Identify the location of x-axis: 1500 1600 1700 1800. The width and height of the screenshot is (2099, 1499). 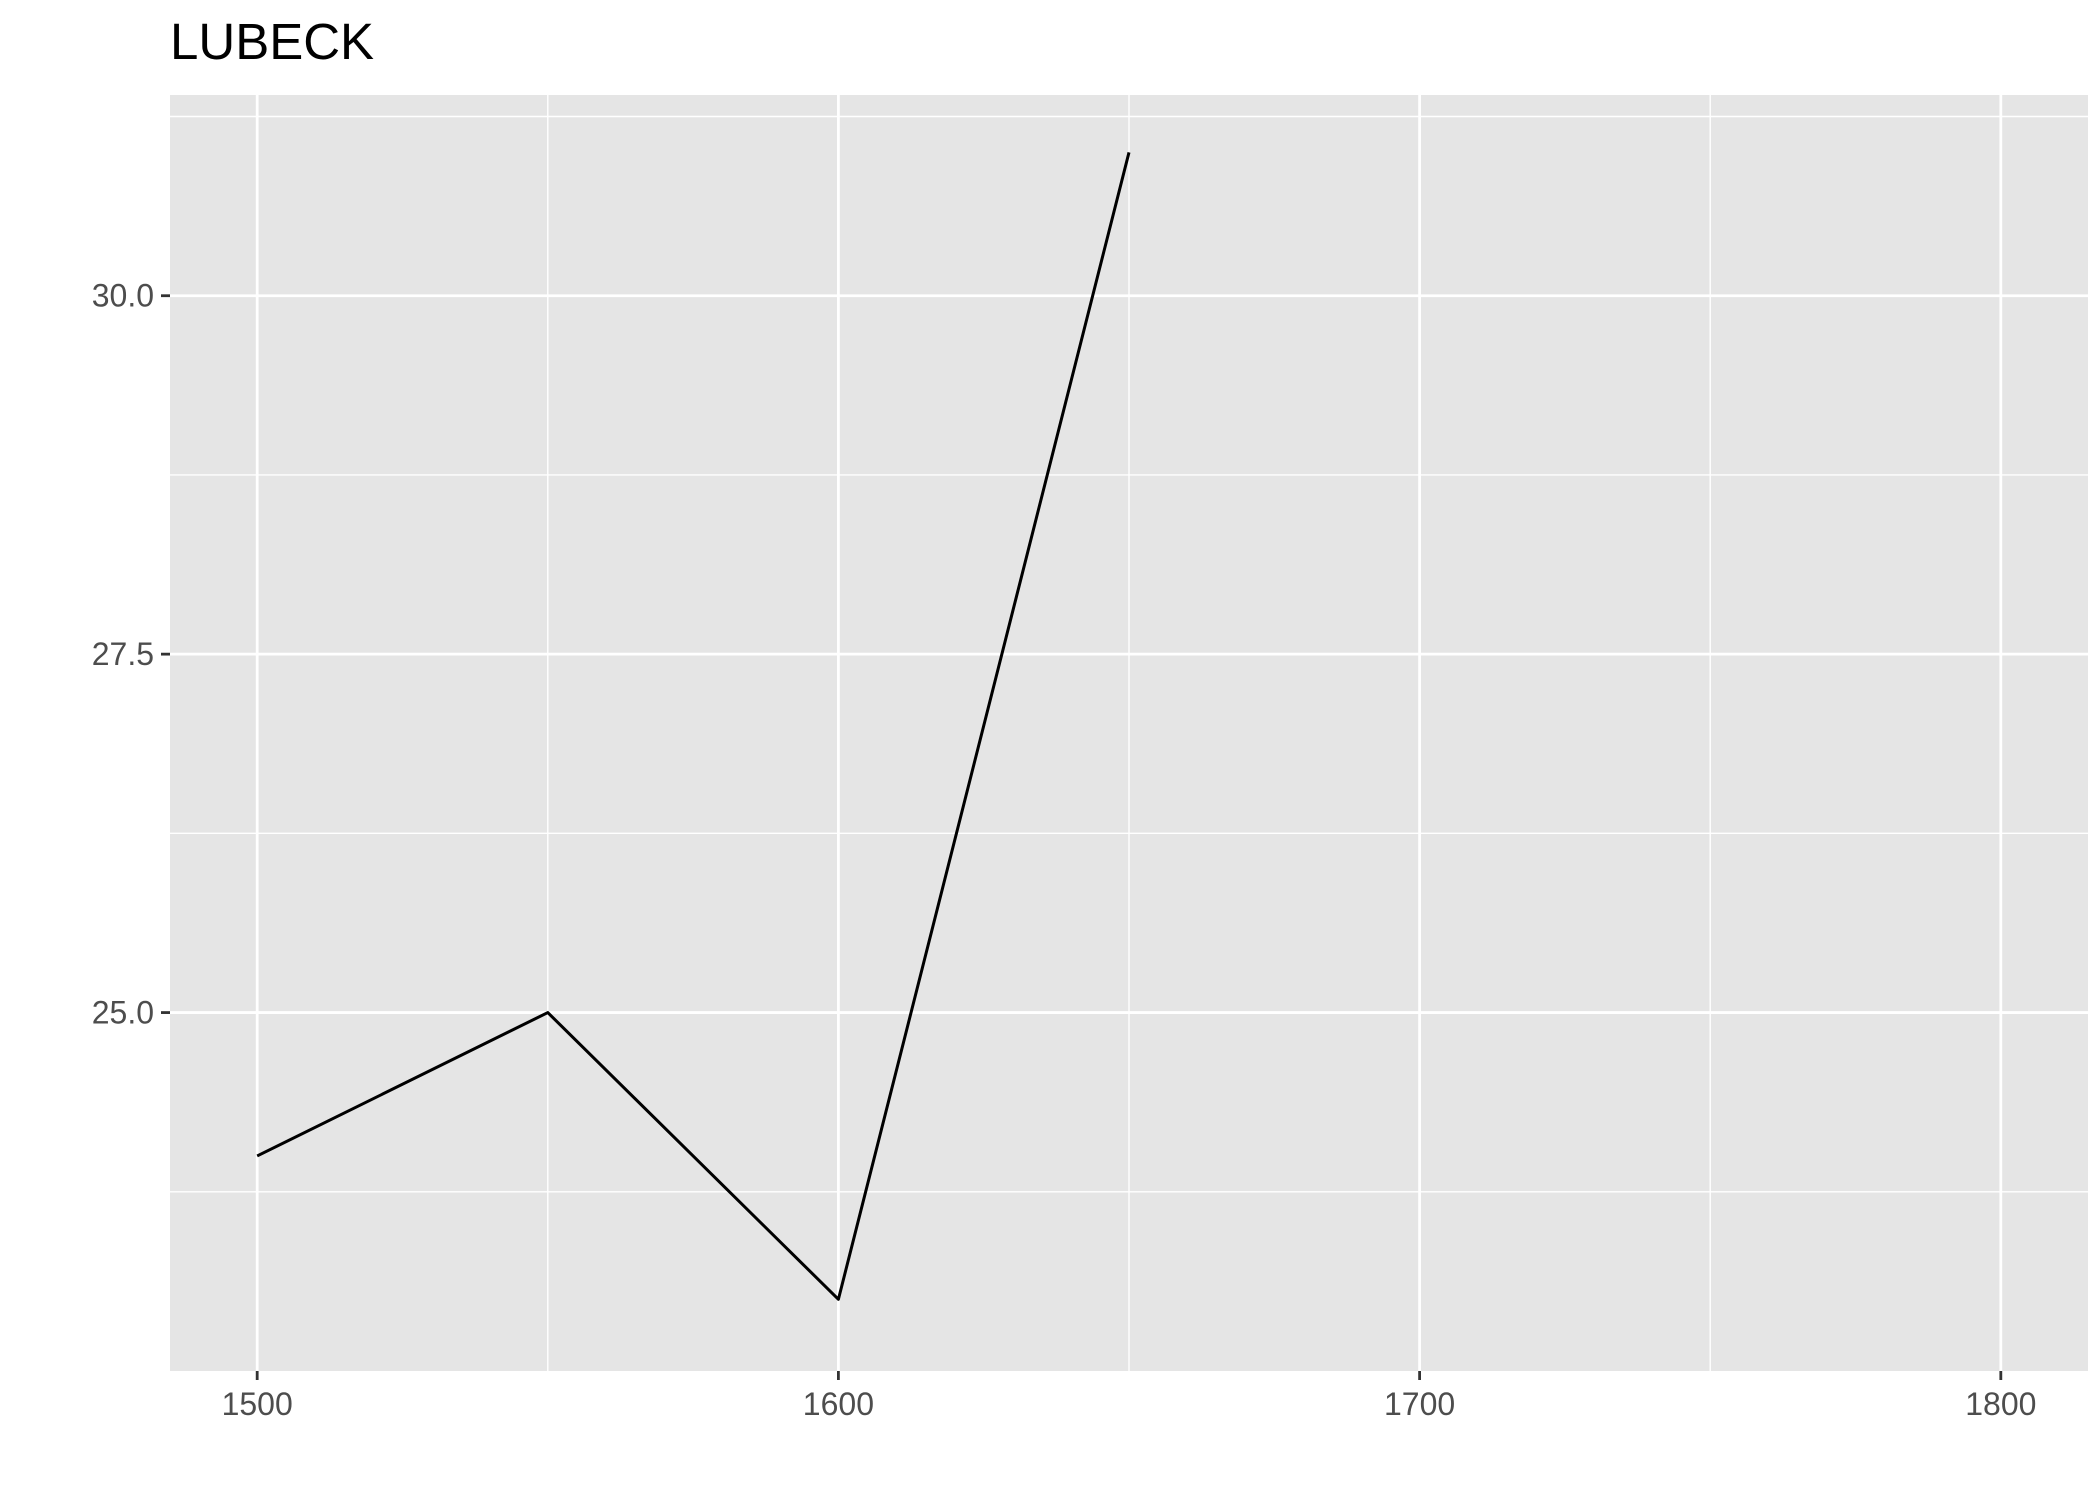
(1129, 1396).